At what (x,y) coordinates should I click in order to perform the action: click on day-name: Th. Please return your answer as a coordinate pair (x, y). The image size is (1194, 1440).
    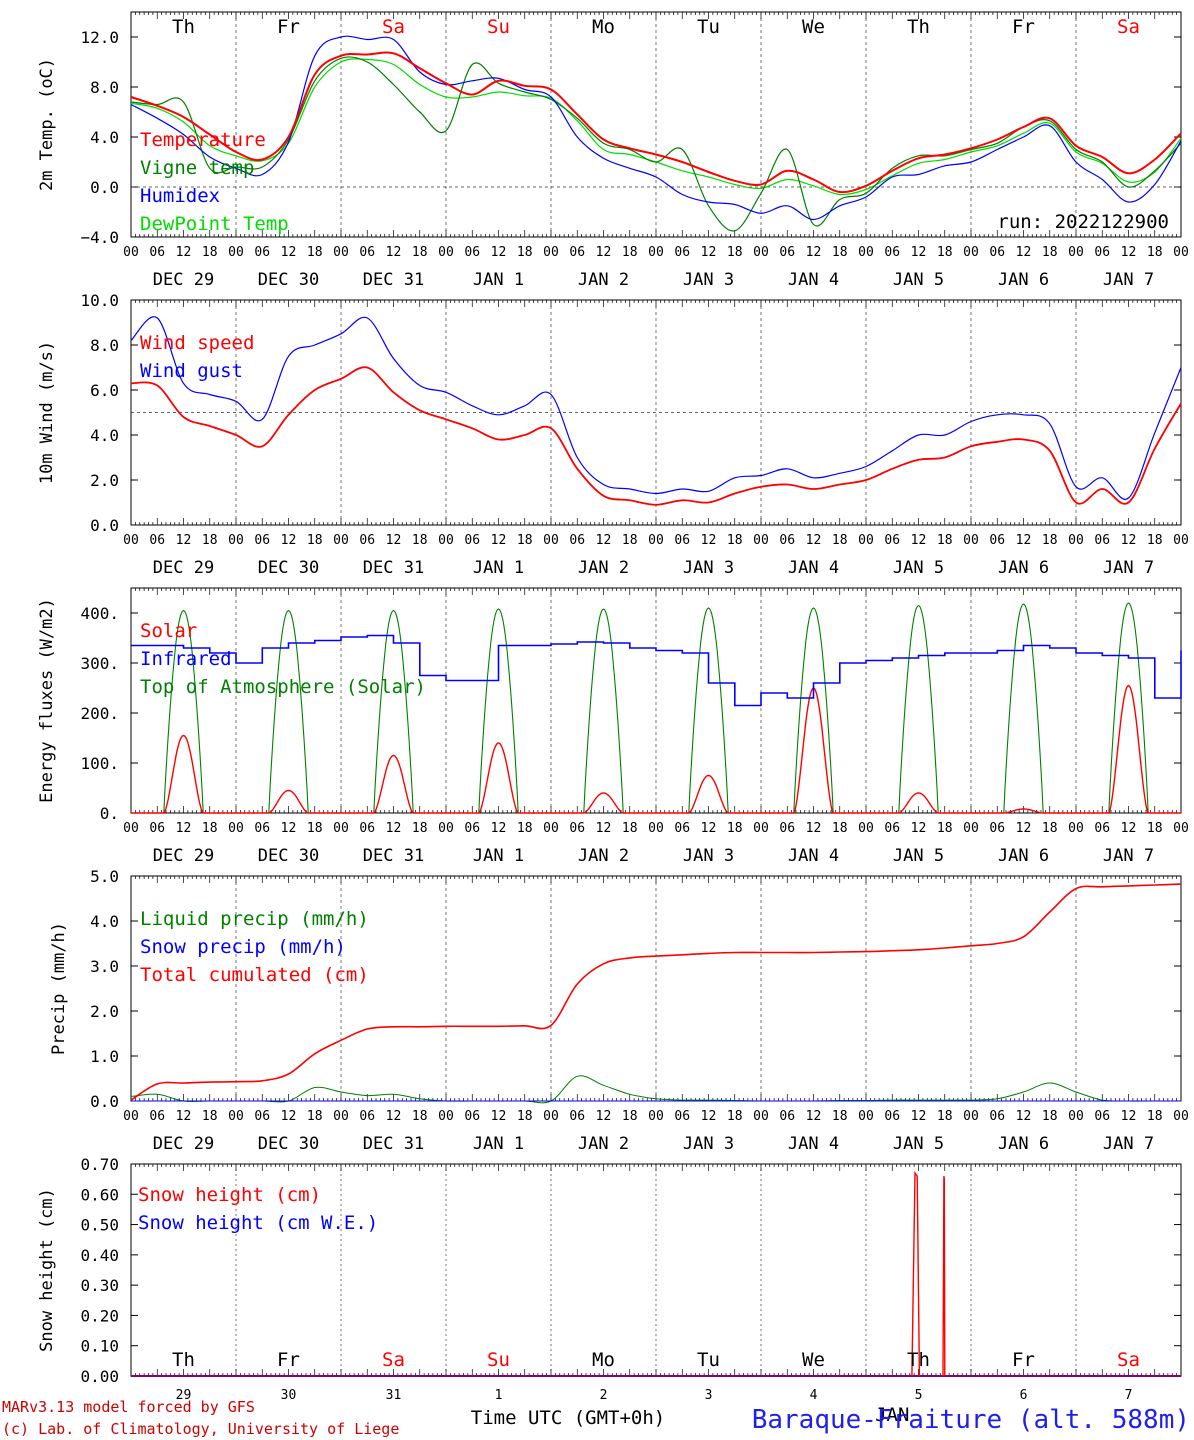
    Looking at the image, I should click on (183, 27).